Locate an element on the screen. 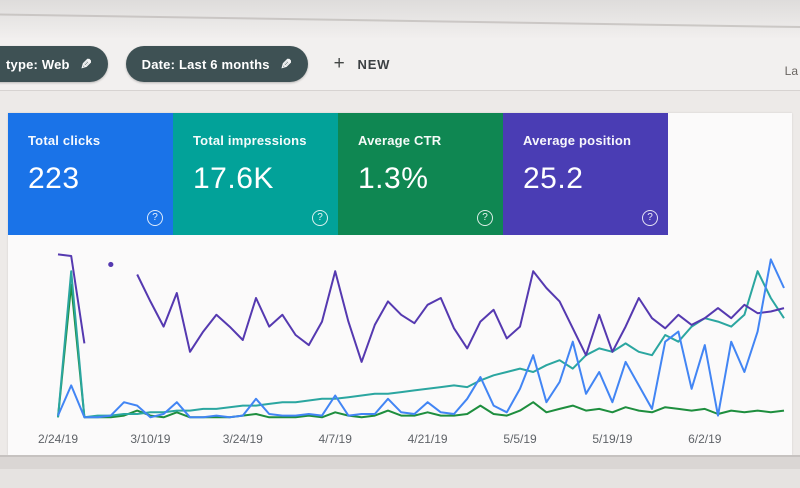 The width and height of the screenshot is (800, 488). new-filter-button: + NEW is located at coordinates (362, 64).